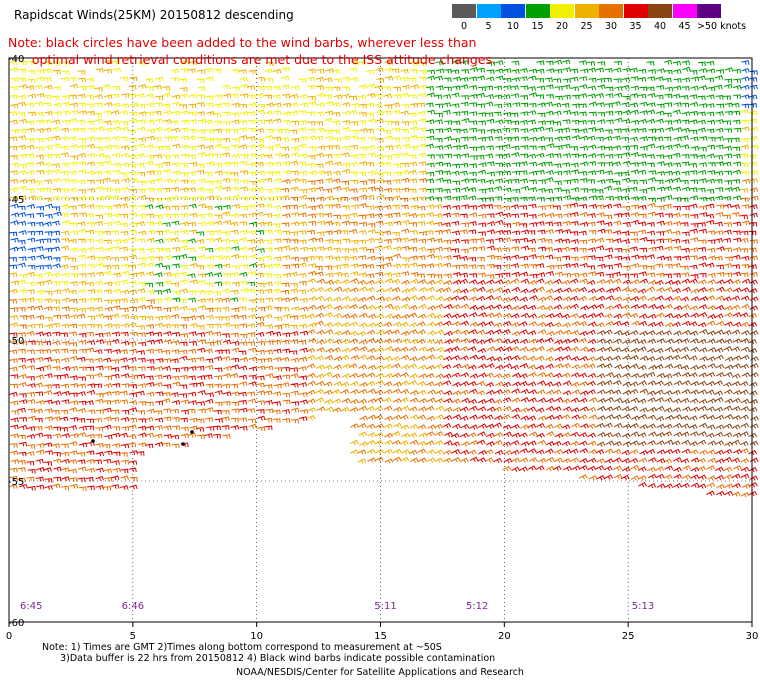 The image size is (760, 688). I want to click on y-tick-label: -60, so click(16, 623).